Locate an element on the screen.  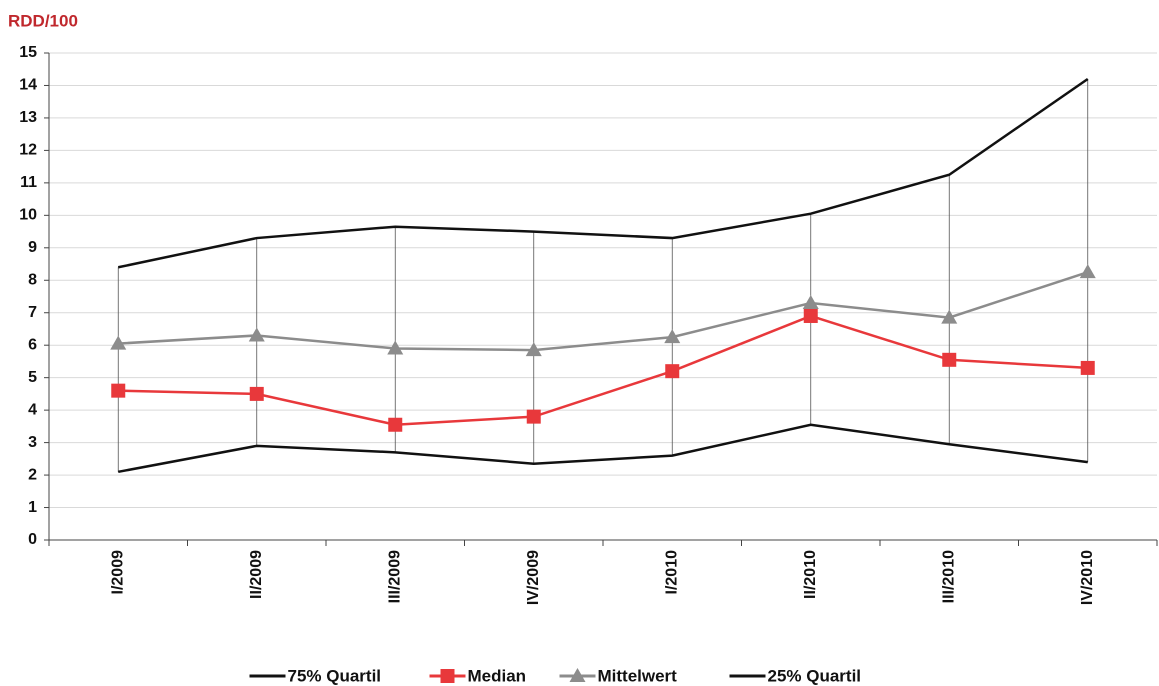
x-tick-label: III/2010 is located at coordinates (948, 576).